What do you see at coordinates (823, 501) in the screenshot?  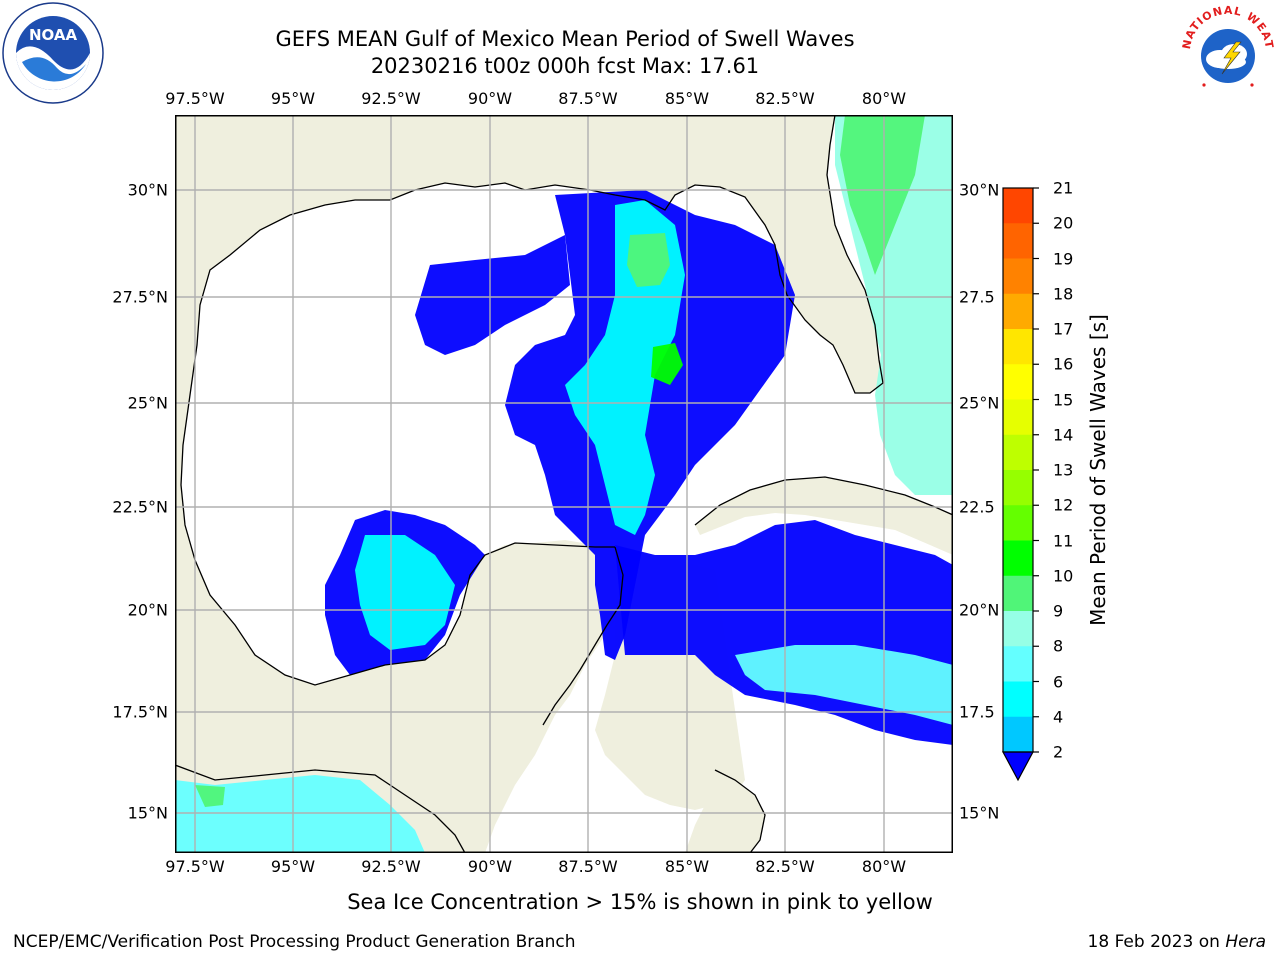 I see `coastline-cuba` at bounding box center [823, 501].